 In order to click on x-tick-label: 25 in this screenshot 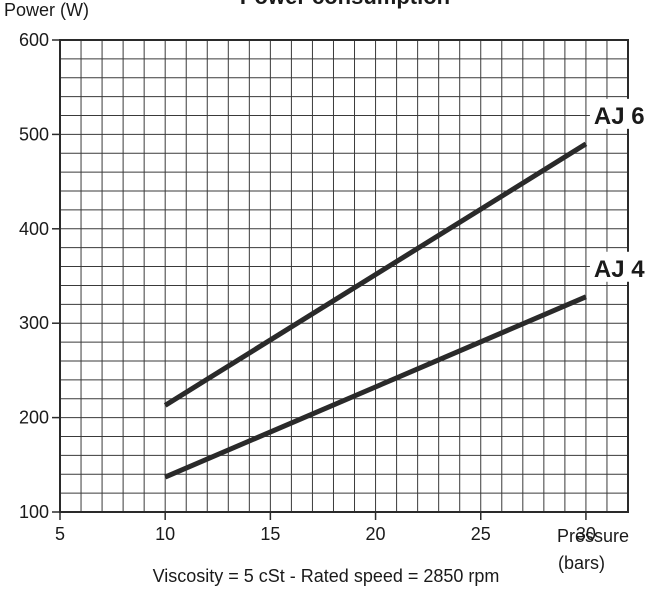, I will do `click(481, 534)`.